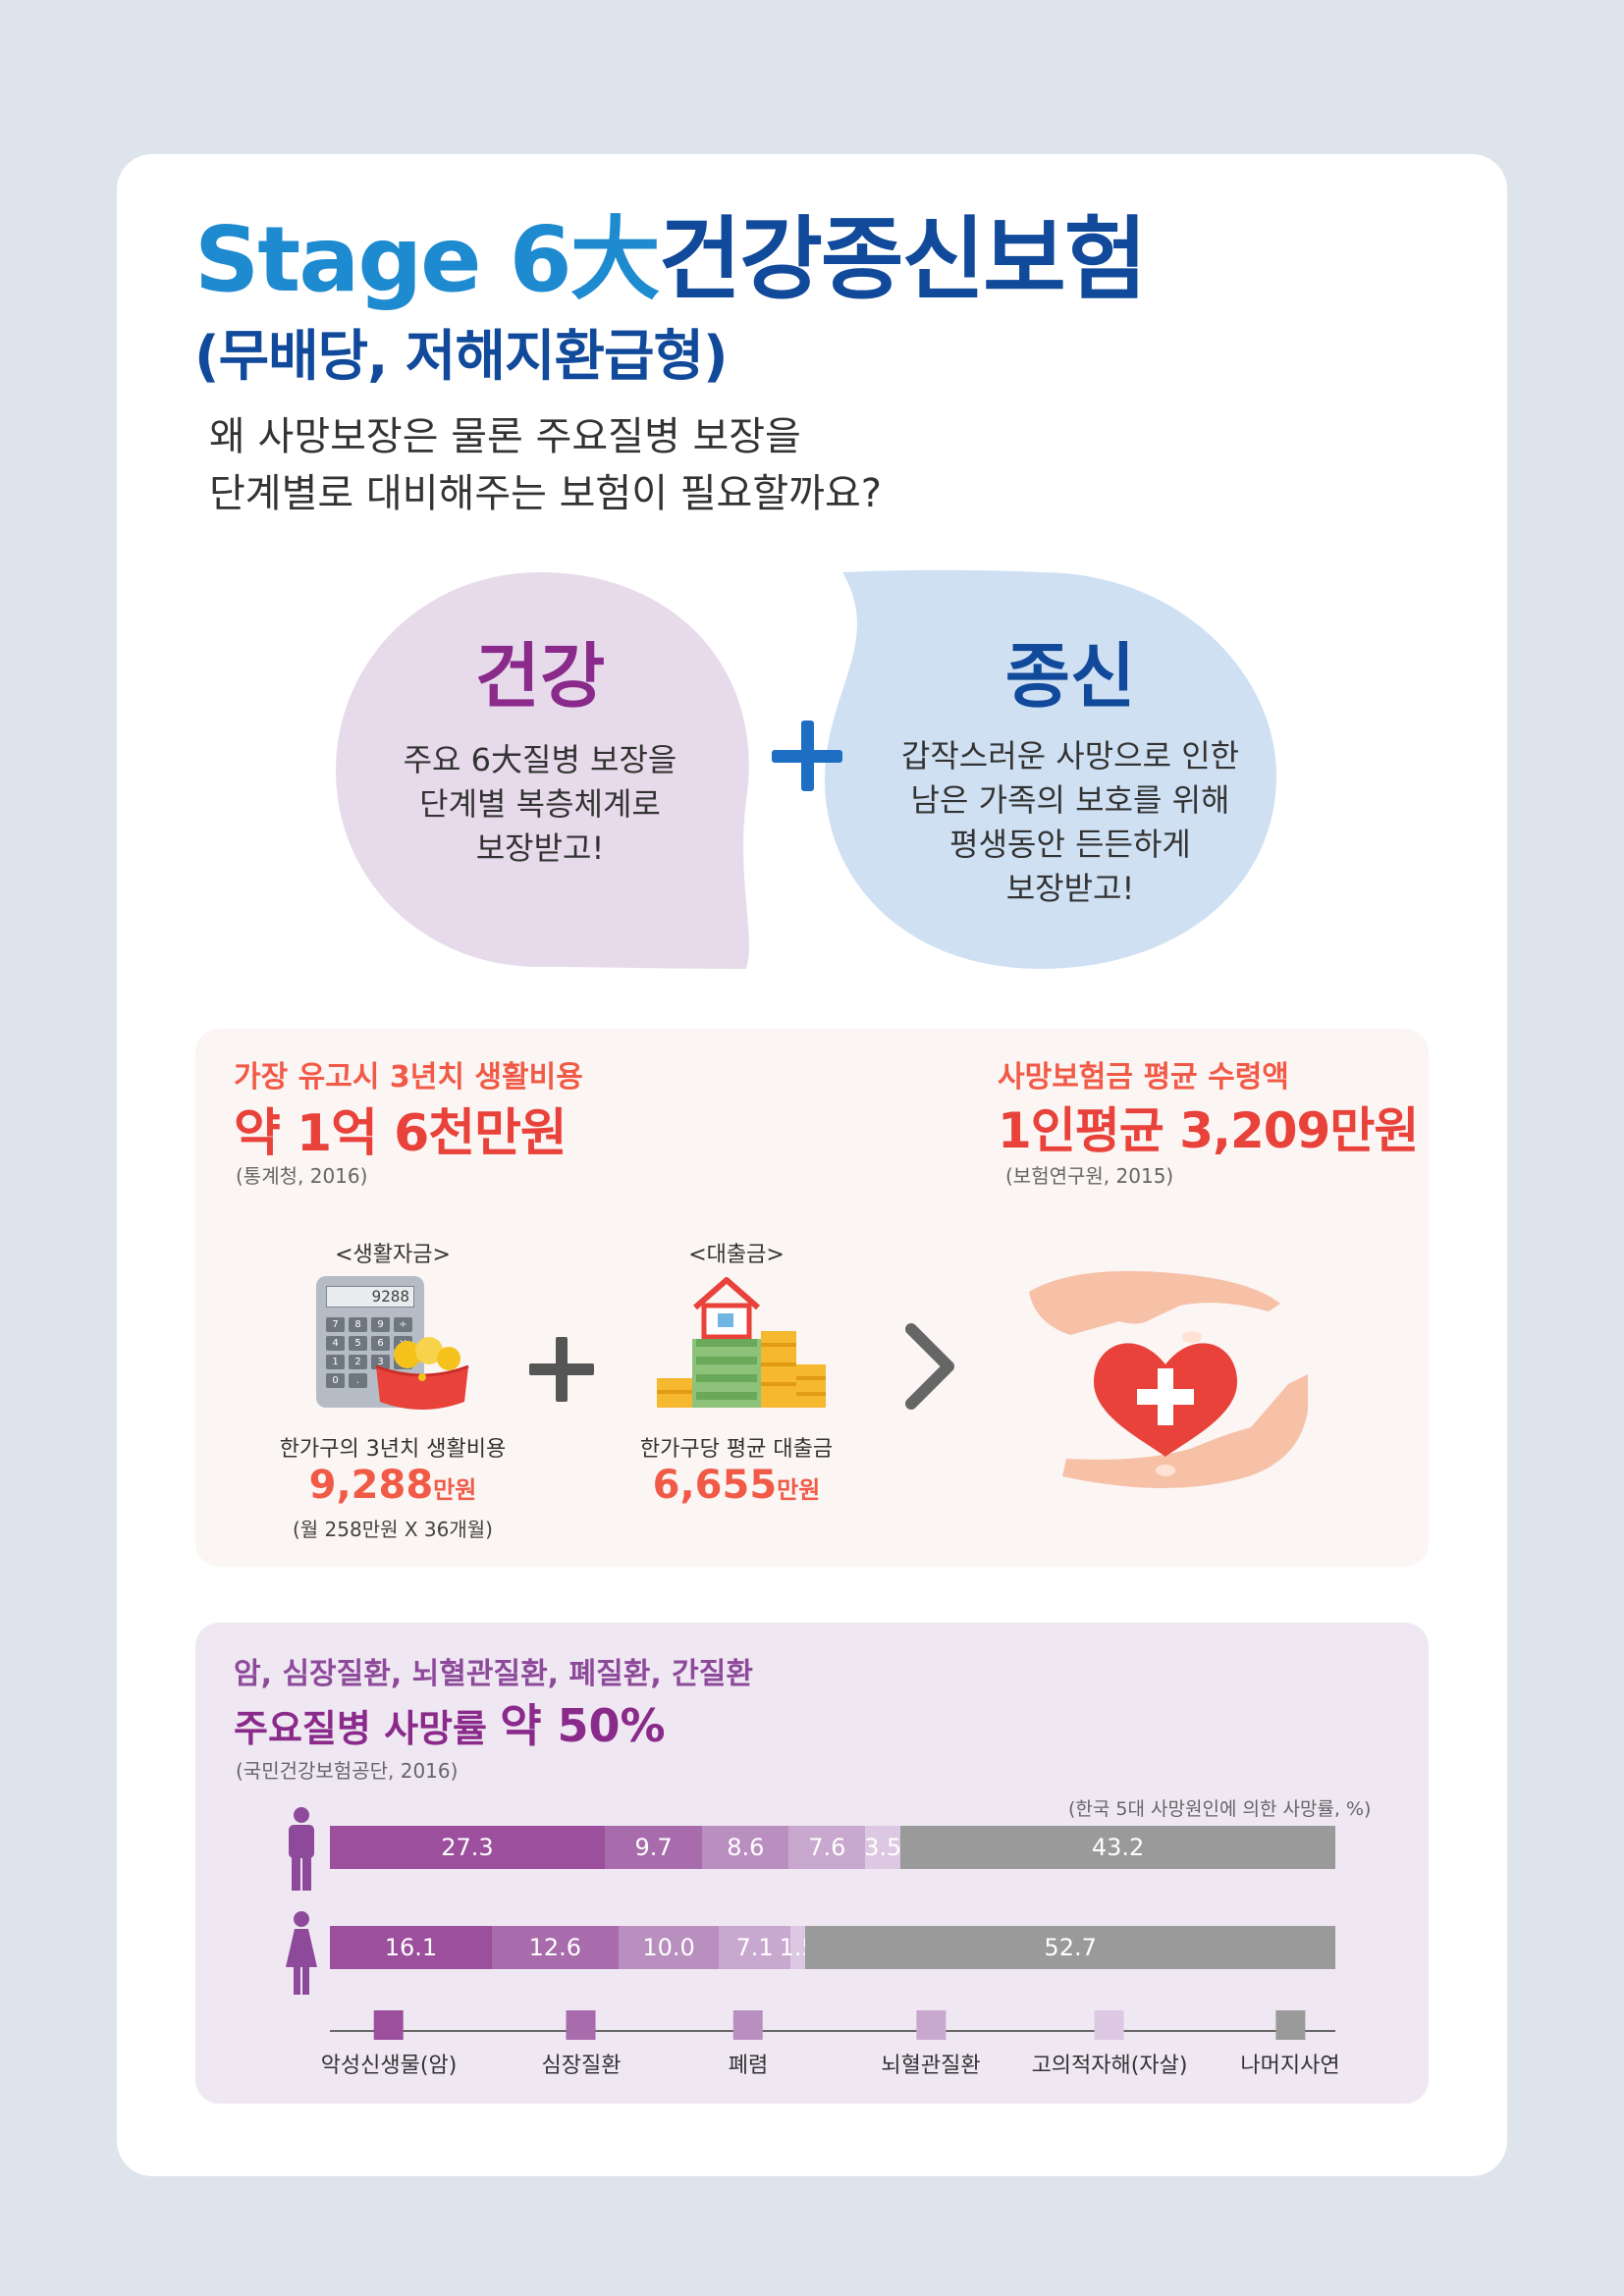 This screenshot has height=2296, width=1624. I want to click on bar-segment-male-0: 27.3, so click(467, 1848).